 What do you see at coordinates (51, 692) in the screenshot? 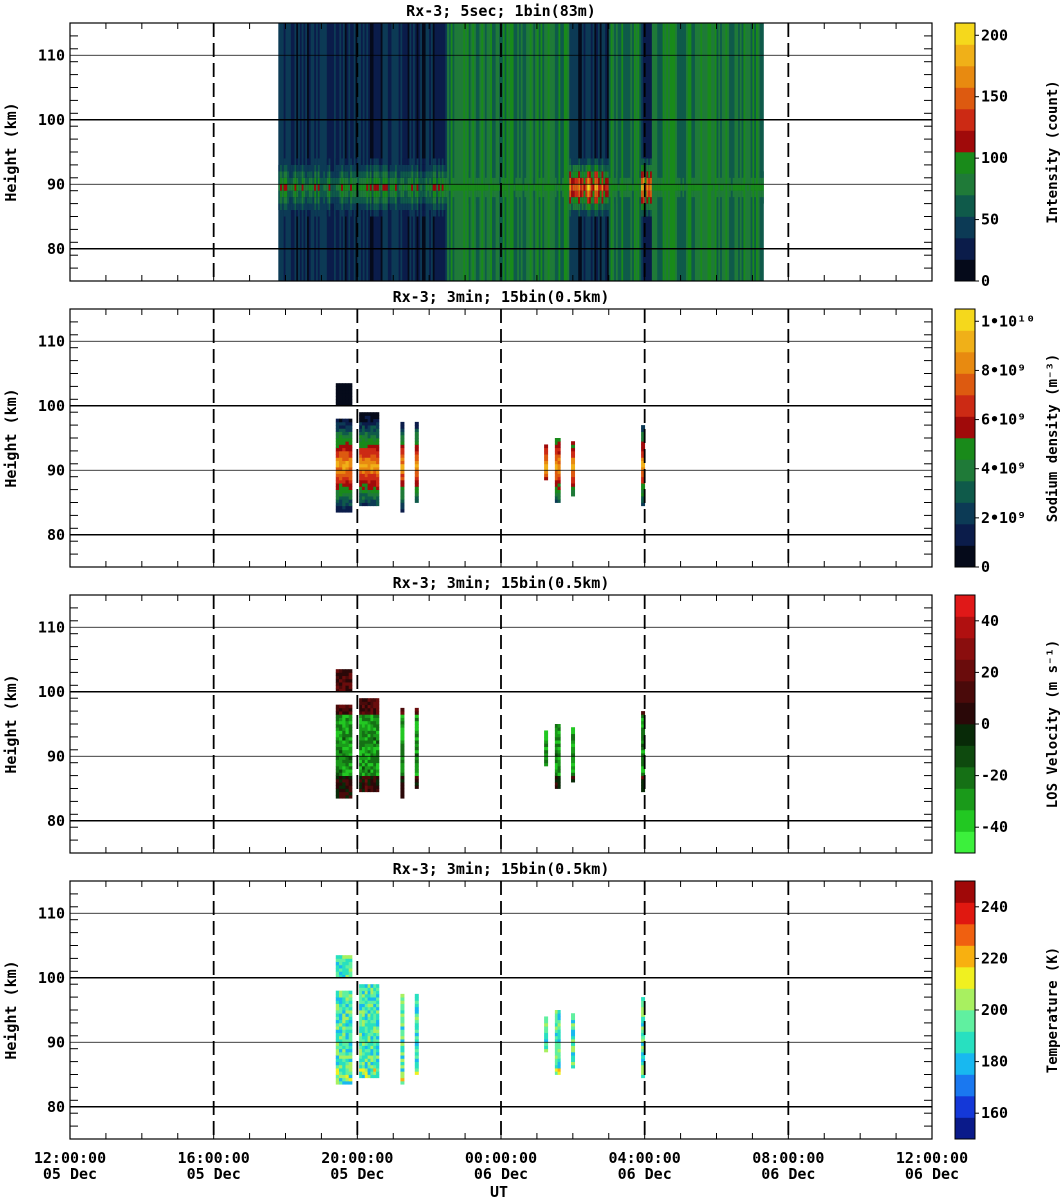
I see `y-tick-label: 100` at bounding box center [51, 692].